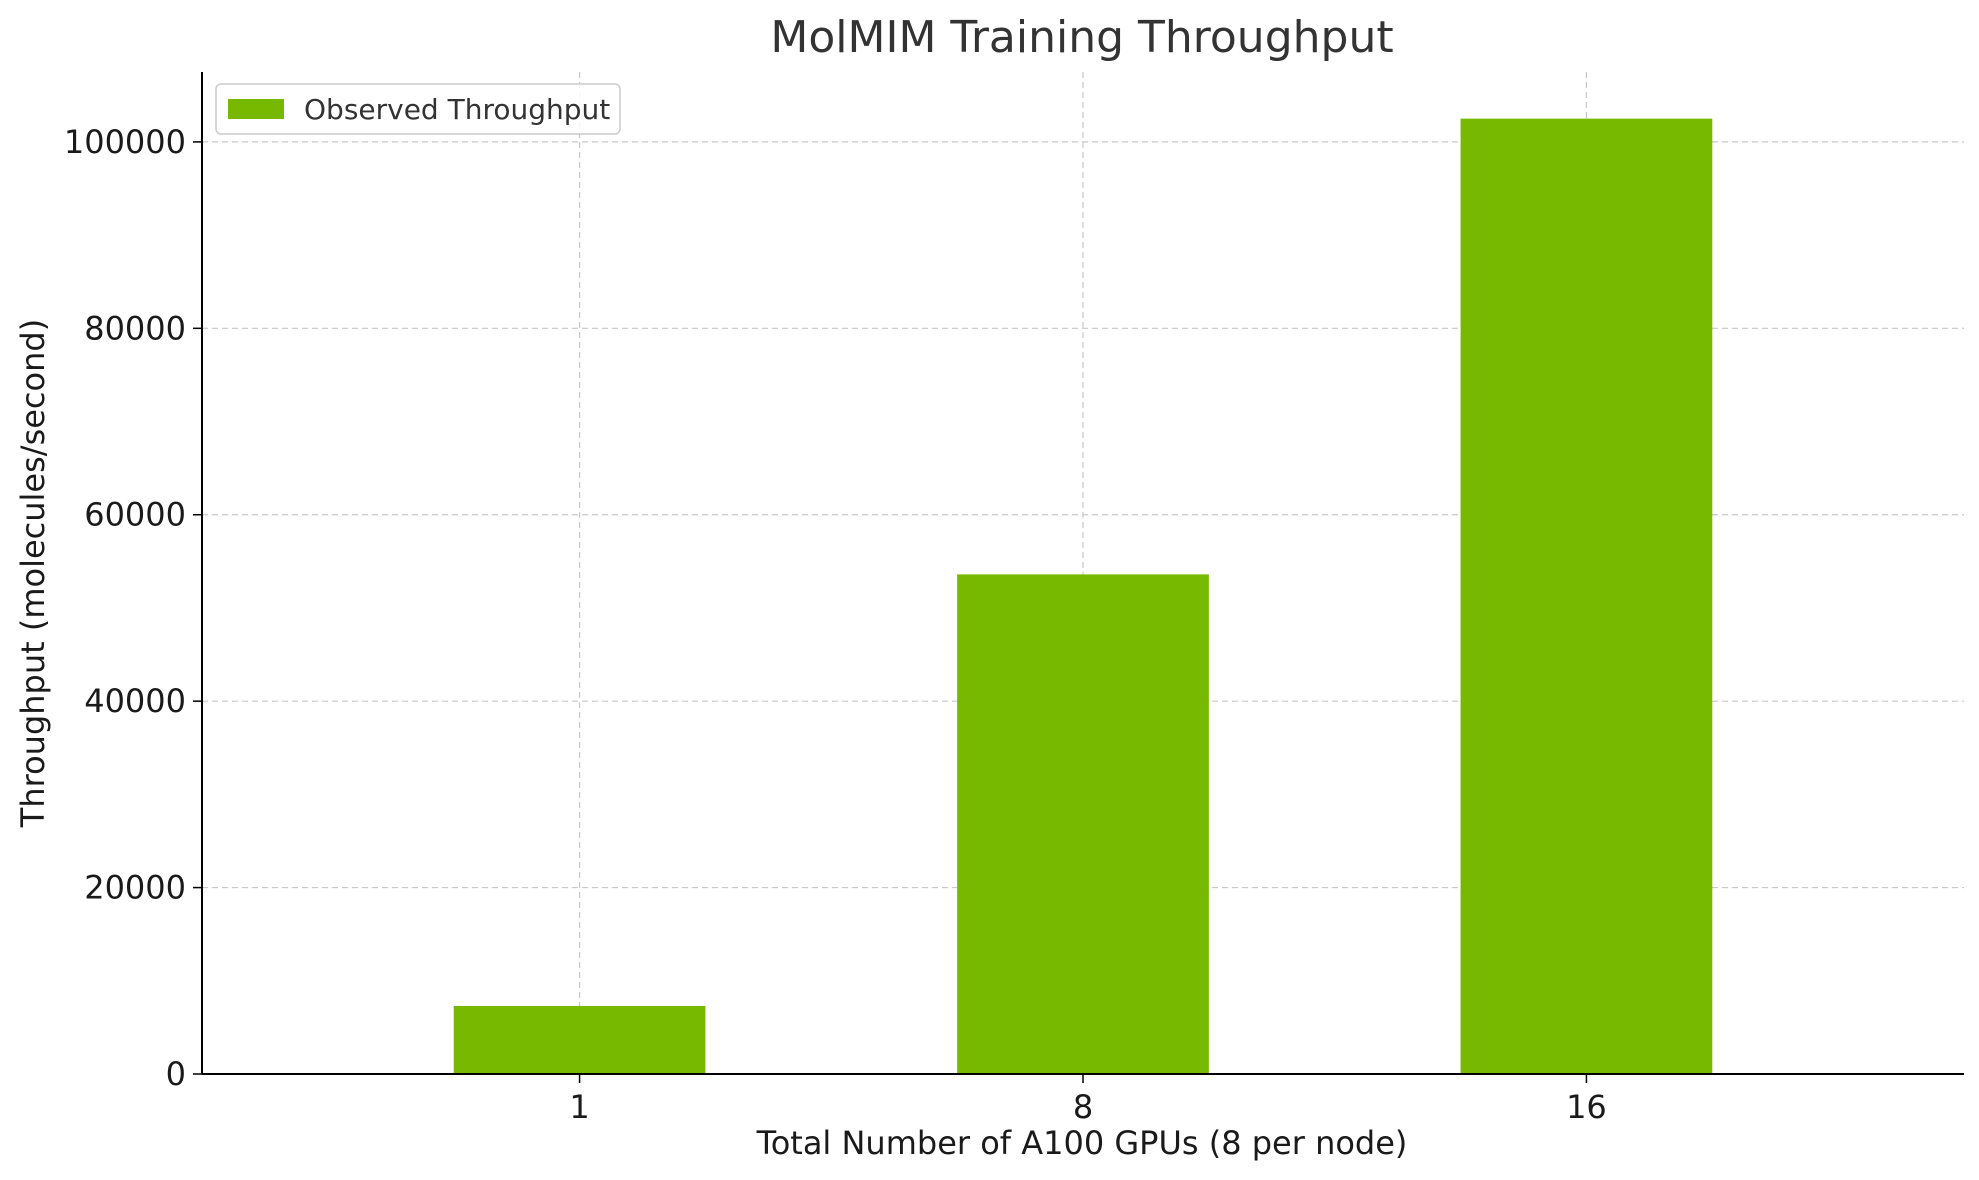 This screenshot has width=1979, height=1180. I want to click on y-tick-label: 80000, so click(135, 328).